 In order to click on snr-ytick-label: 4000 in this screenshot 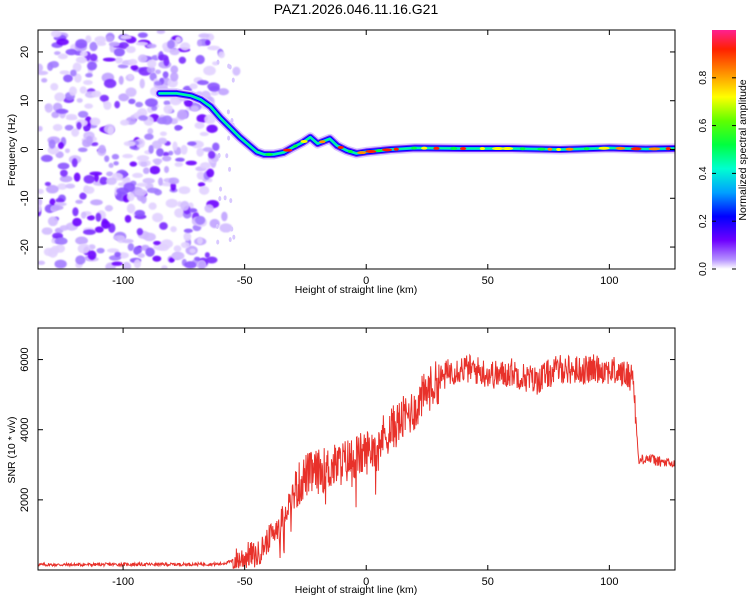, I will do `click(25, 429)`.